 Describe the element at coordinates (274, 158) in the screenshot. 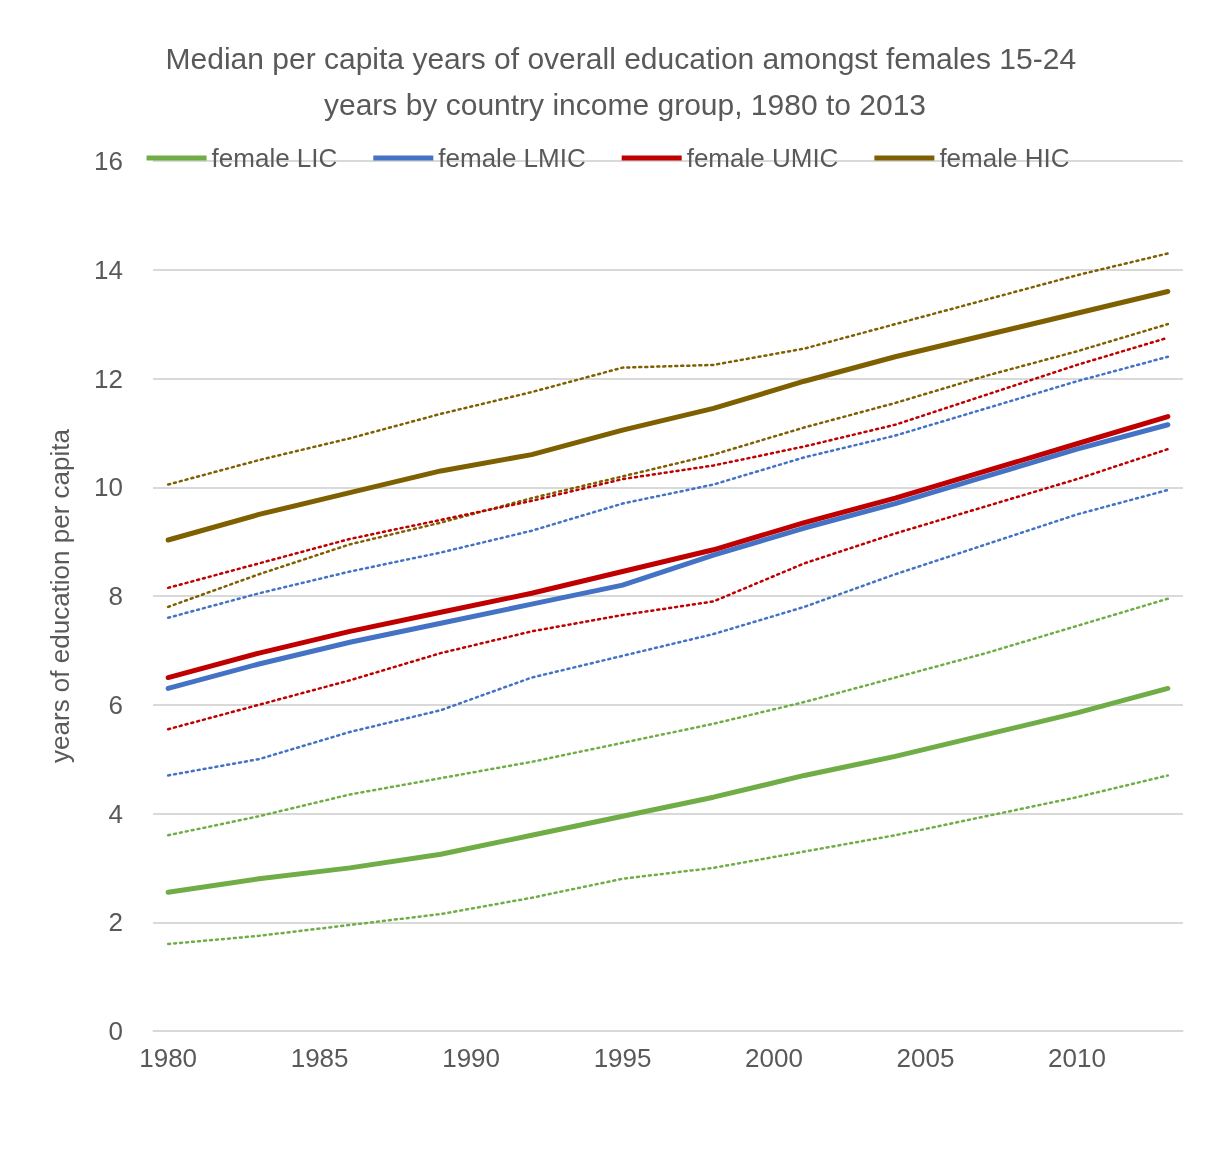

I see `legend-label: female LIC` at that location.